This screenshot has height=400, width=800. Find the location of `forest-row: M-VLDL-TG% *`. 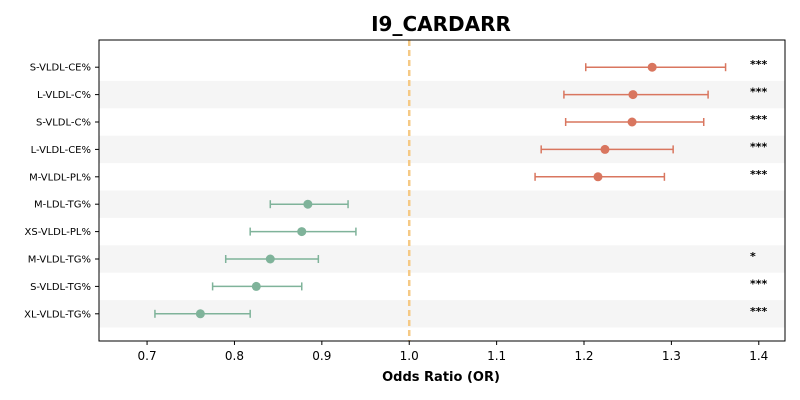

forest-row: M-VLDL-TG% * is located at coordinates (392, 258).